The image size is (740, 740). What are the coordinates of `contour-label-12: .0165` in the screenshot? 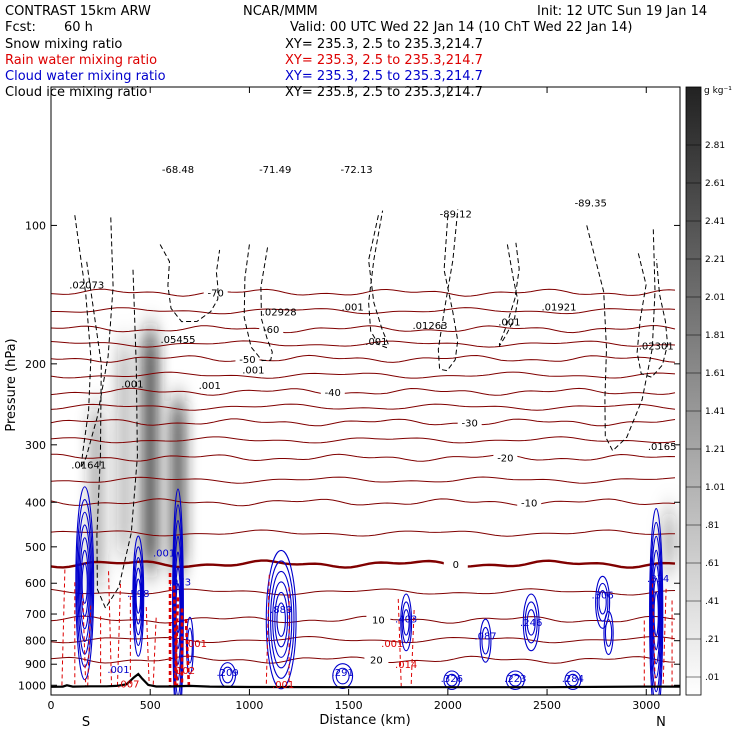 It's located at (662, 447).